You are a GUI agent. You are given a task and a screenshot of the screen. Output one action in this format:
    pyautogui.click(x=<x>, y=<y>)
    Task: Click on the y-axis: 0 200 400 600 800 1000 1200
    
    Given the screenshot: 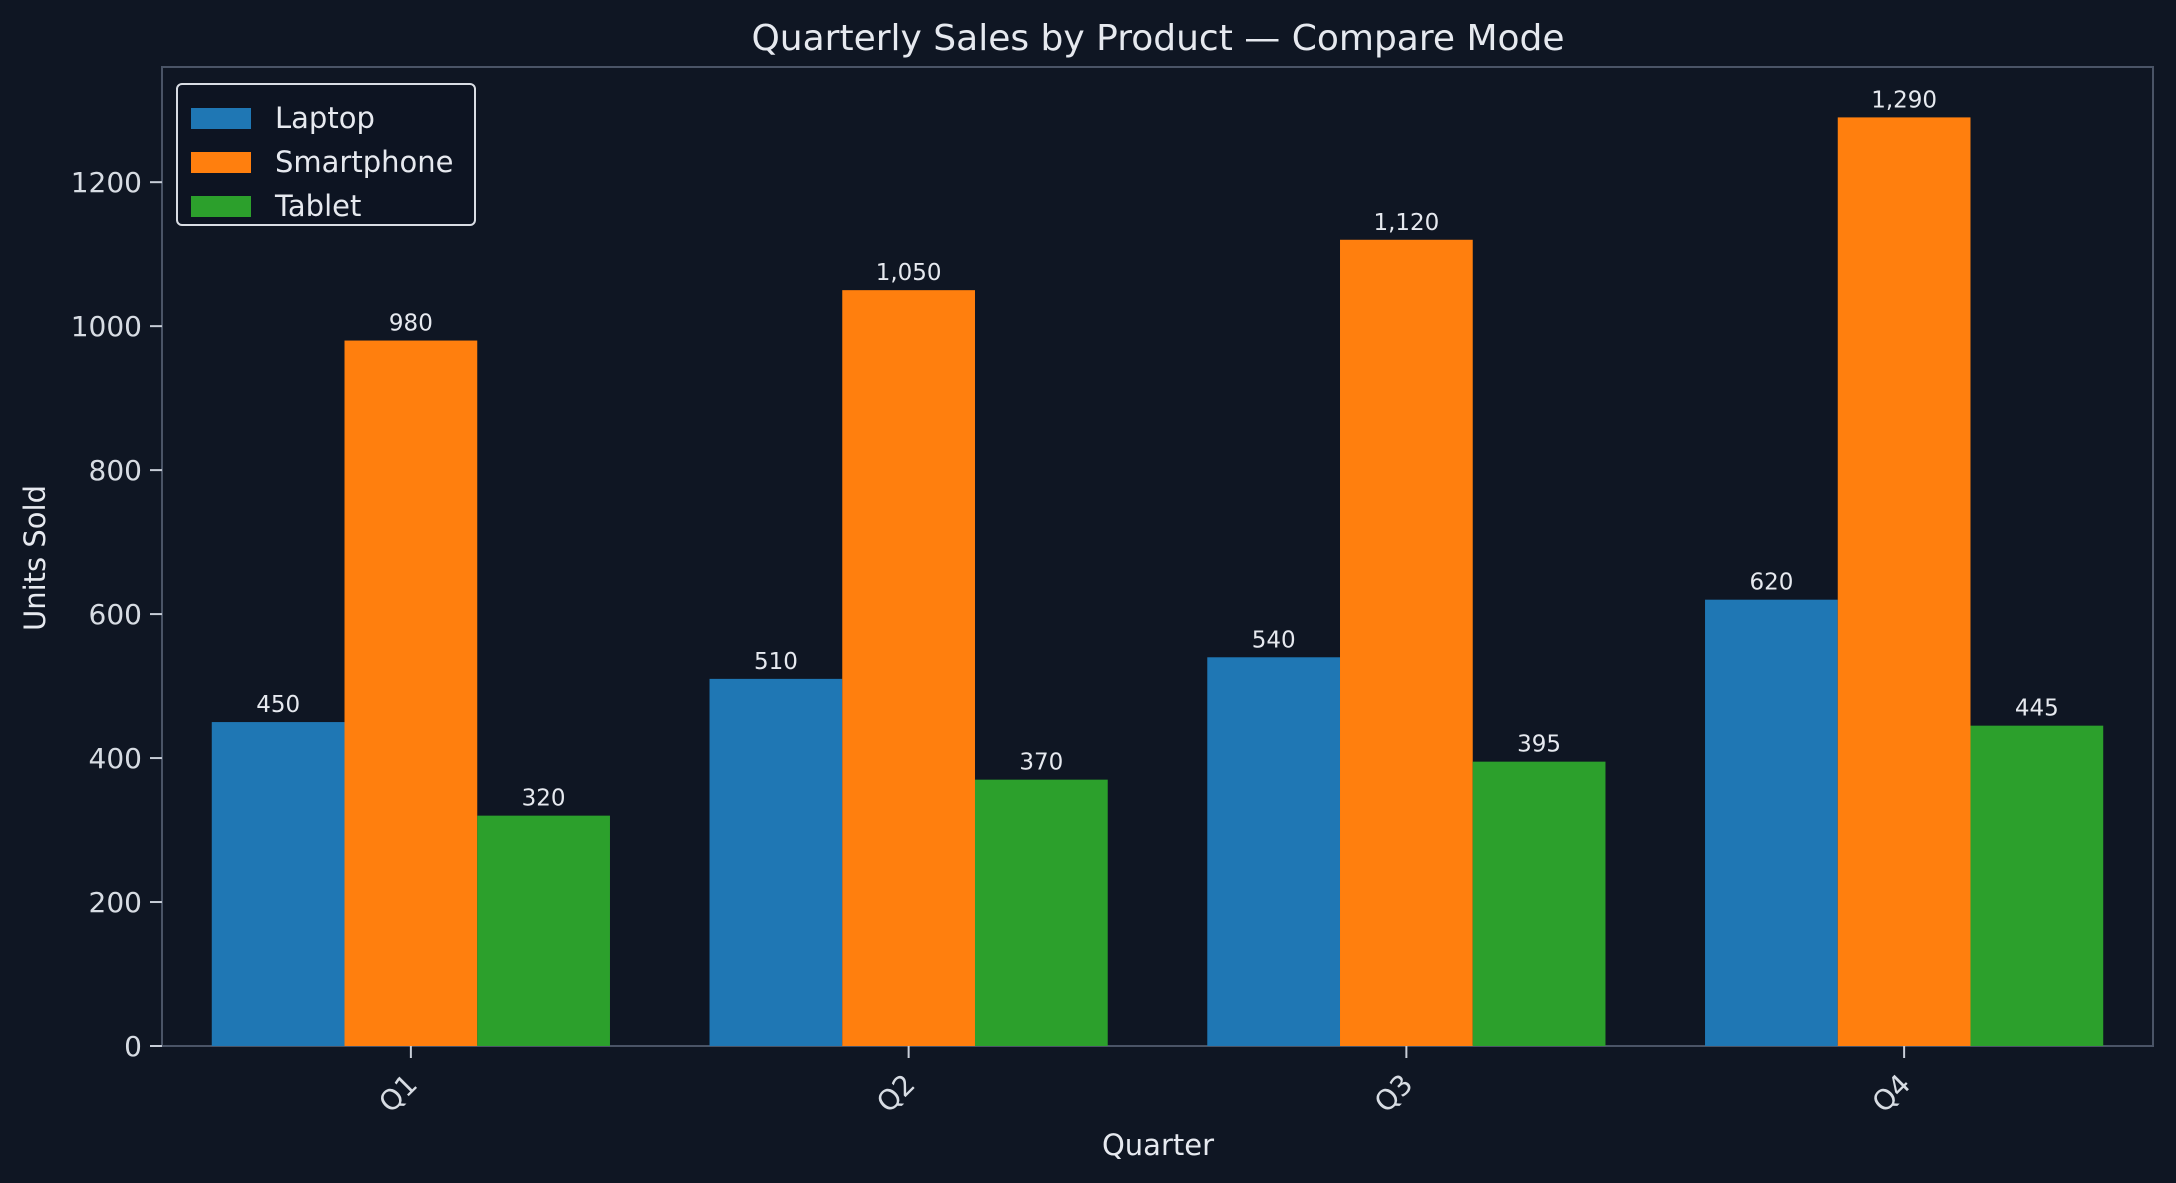 What is the action you would take?
    pyautogui.click(x=116, y=614)
    